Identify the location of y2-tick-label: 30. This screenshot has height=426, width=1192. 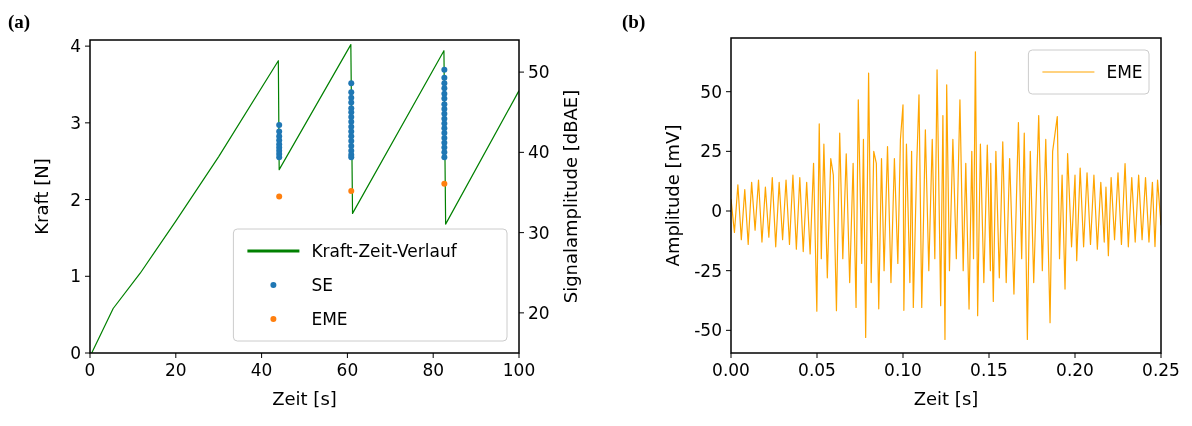
(539, 232).